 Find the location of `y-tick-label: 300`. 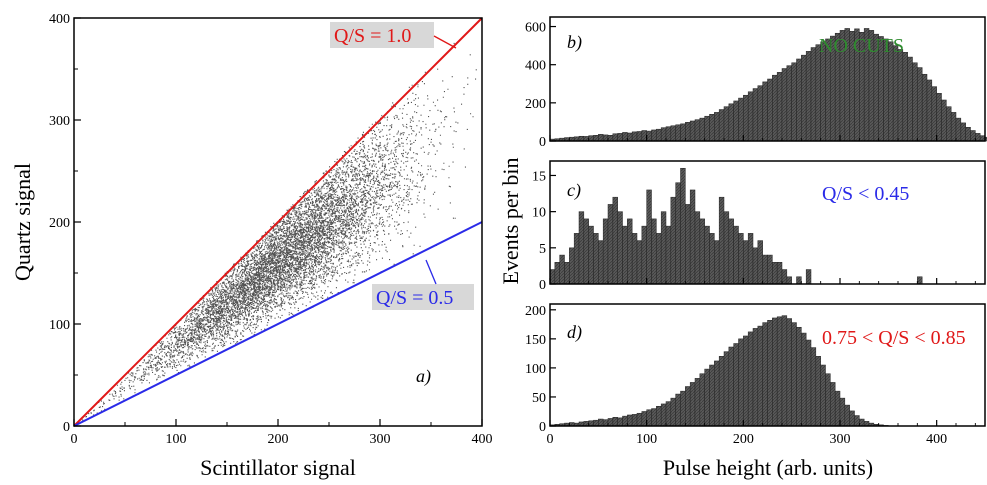

y-tick-label: 300 is located at coordinates (59, 121).